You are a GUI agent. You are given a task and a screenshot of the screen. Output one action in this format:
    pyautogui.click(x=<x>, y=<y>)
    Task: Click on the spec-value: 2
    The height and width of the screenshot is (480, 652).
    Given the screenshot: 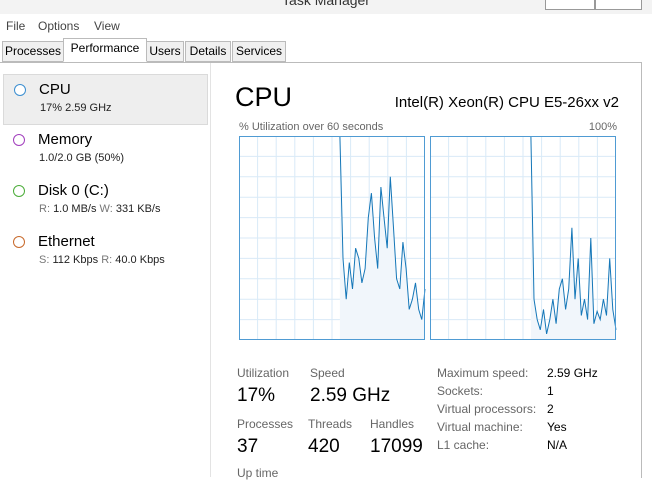 What is the action you would take?
    pyautogui.click(x=550, y=409)
    